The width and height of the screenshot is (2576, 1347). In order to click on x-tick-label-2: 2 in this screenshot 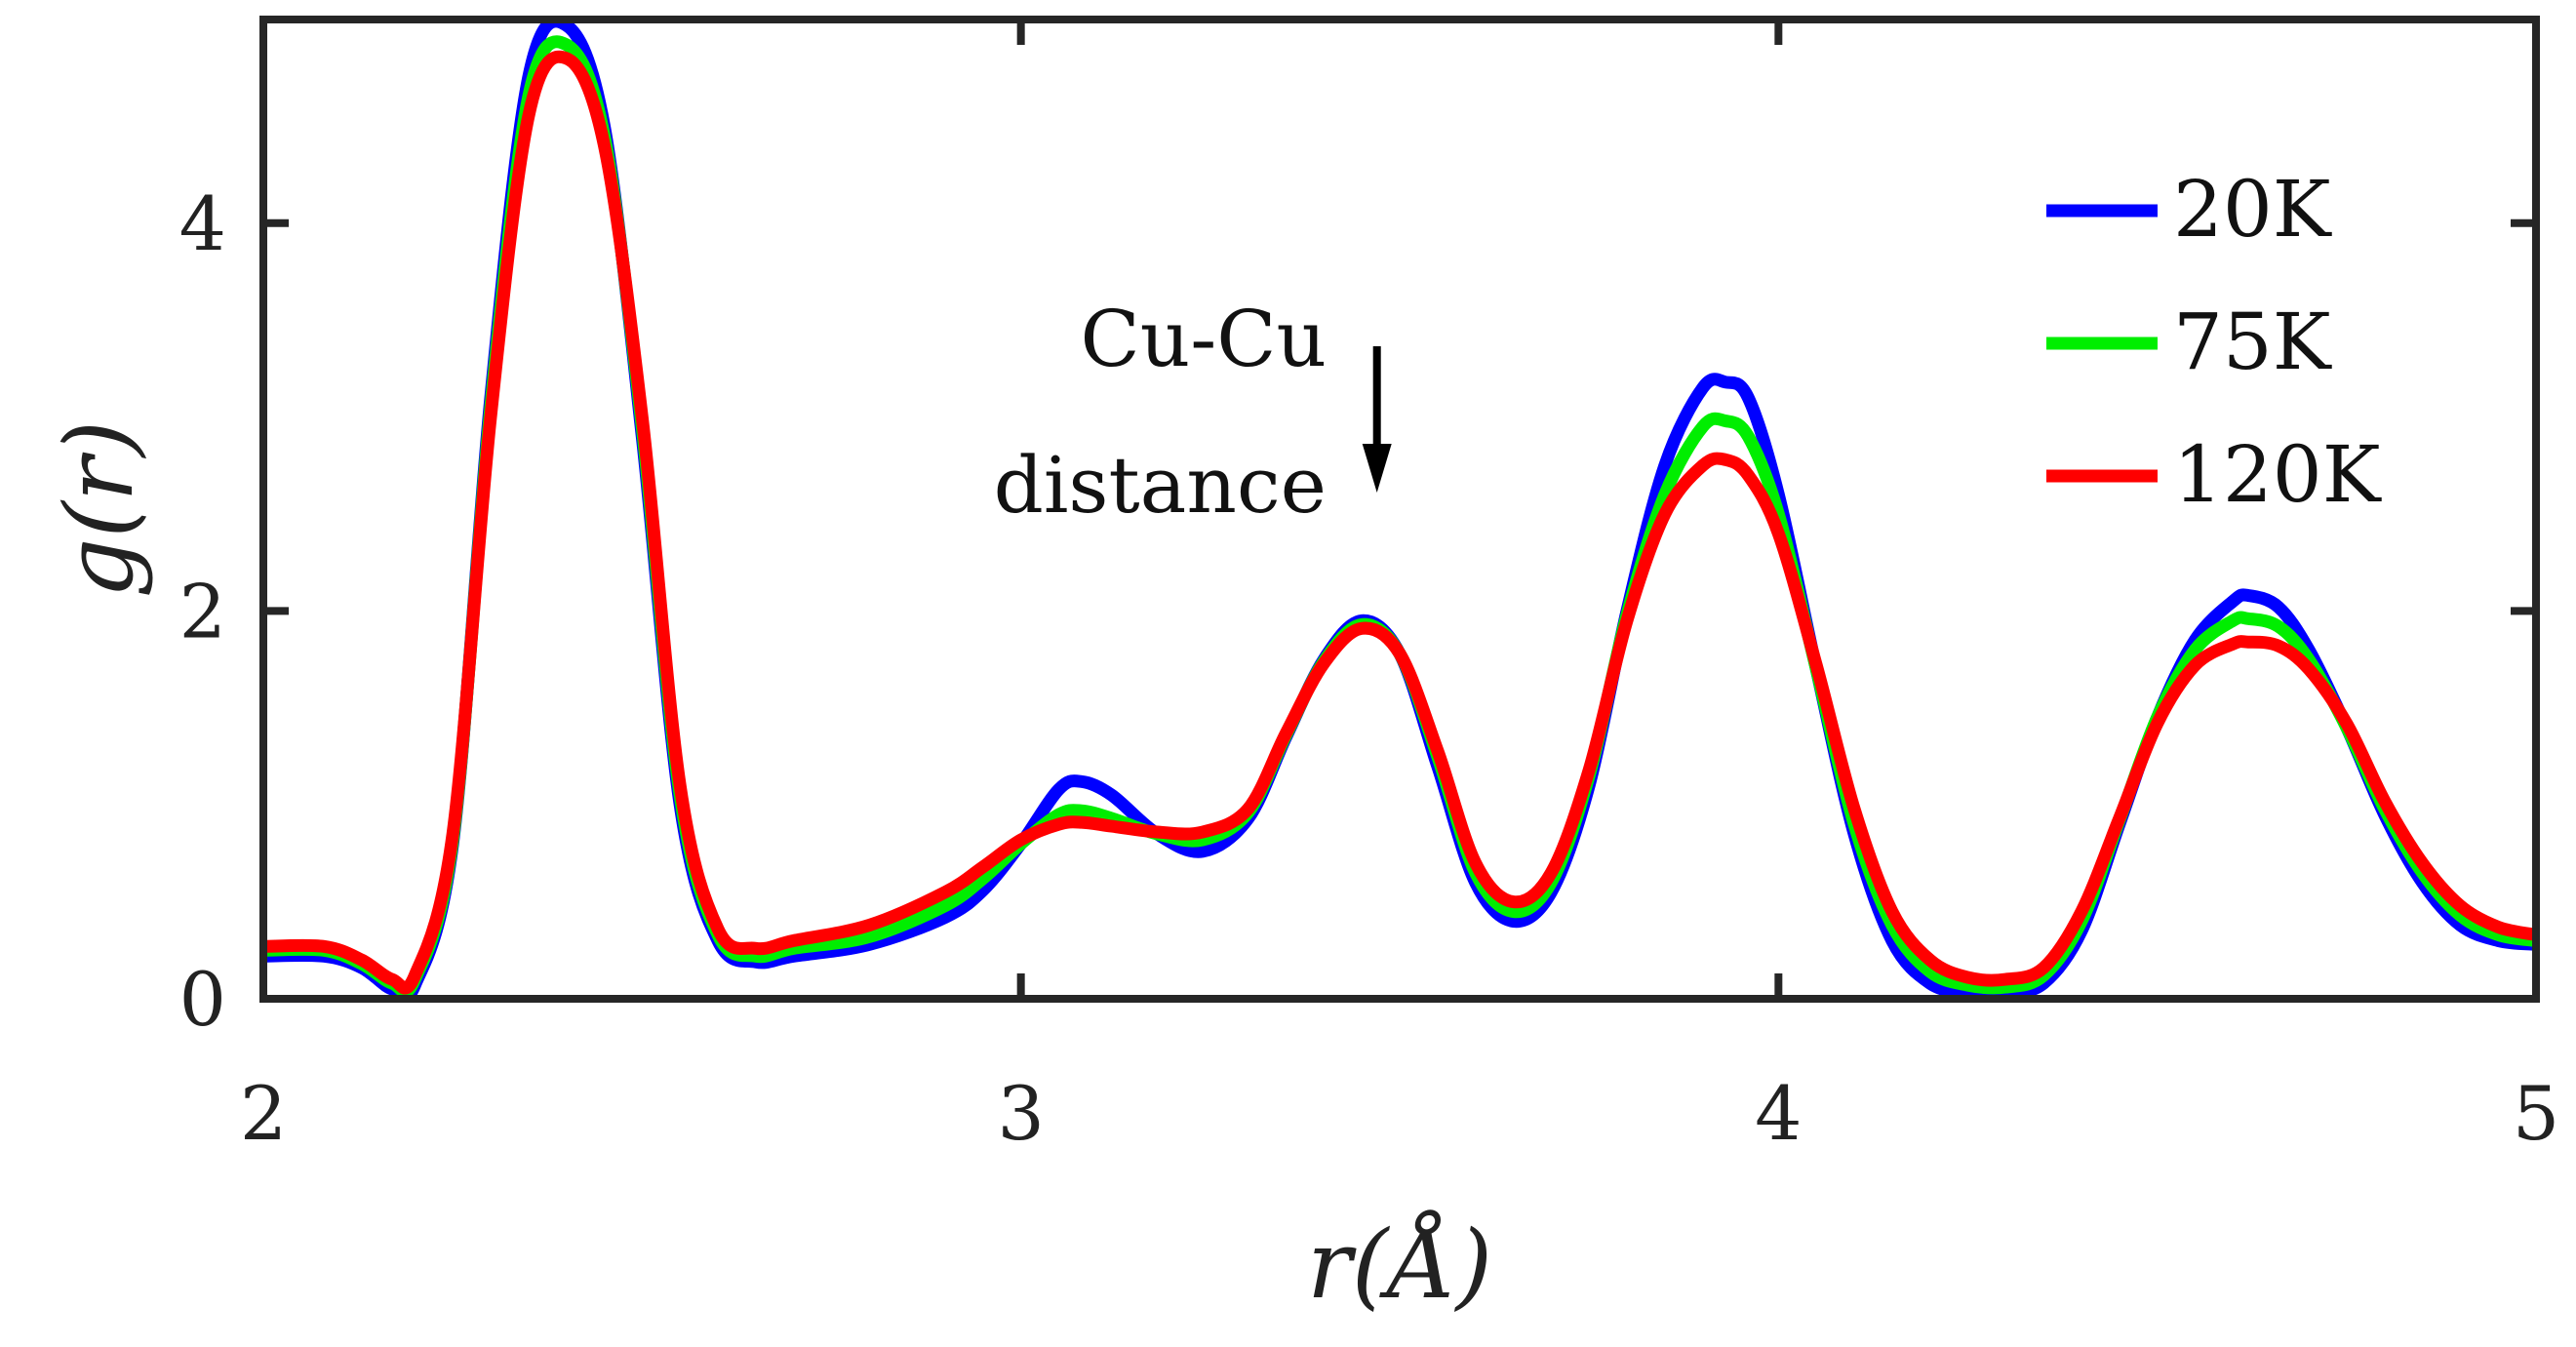, I will do `click(263, 1113)`.